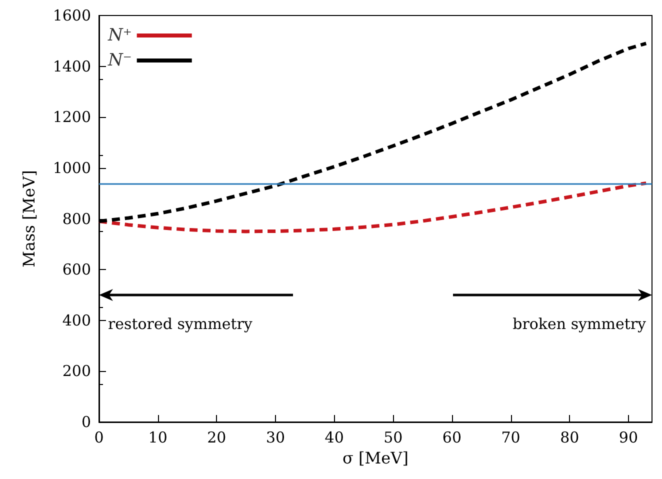 This screenshot has width=662, height=479. I want to click on legend-label: N⁺, so click(119, 36).